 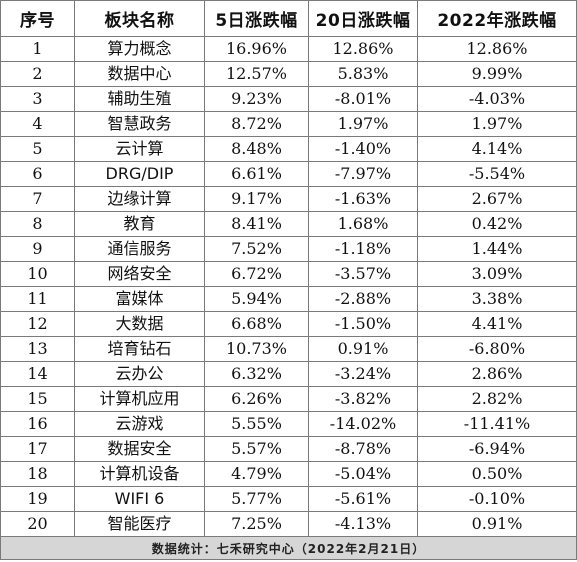 What do you see at coordinates (37, 474) in the screenshot?
I see `rank-cell: 18` at bounding box center [37, 474].